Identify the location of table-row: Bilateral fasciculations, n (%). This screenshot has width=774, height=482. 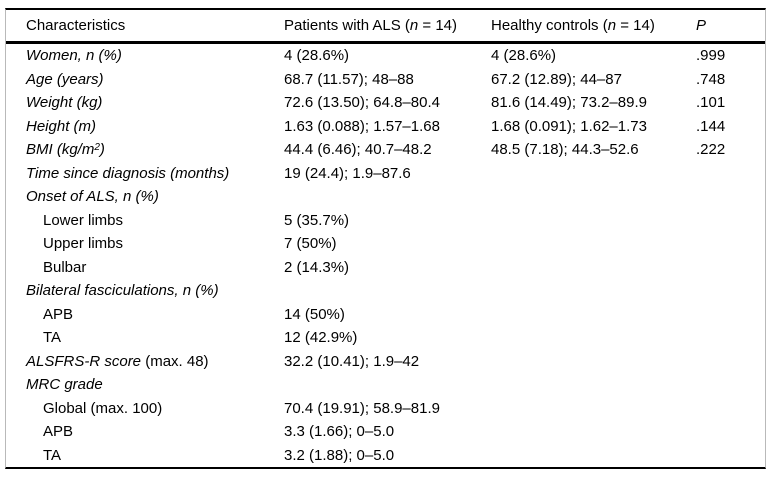
(385, 291).